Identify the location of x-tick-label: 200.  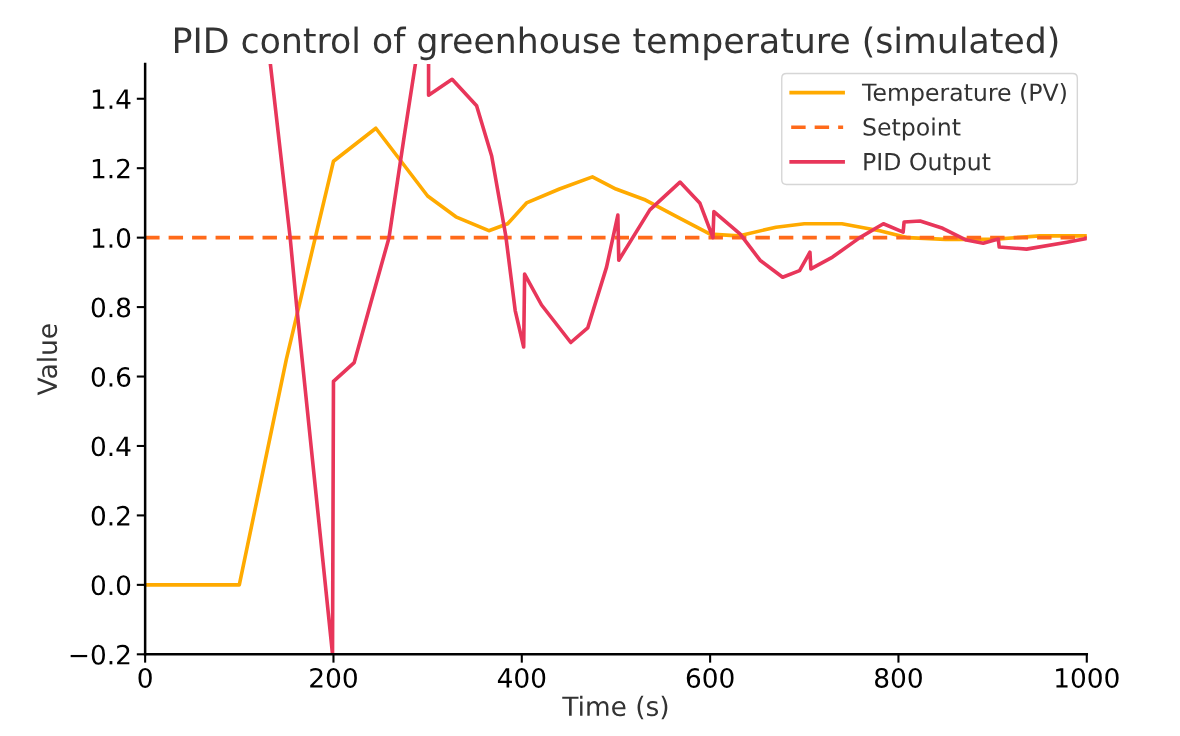
(333, 677).